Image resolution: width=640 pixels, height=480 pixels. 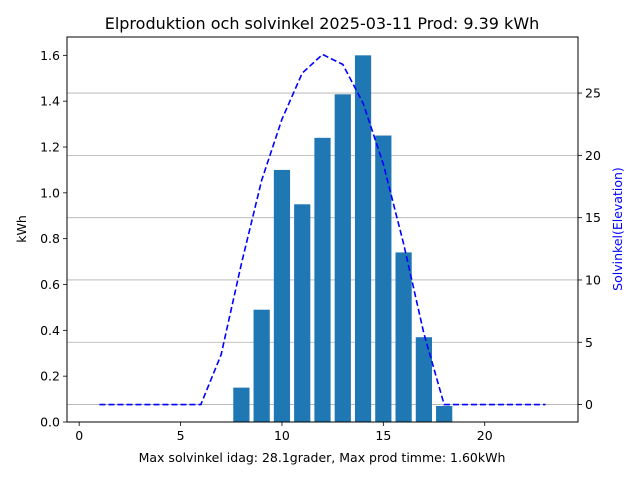 What do you see at coordinates (50, 238) in the screenshot?
I see `y-tick-label: 0.8` at bounding box center [50, 238].